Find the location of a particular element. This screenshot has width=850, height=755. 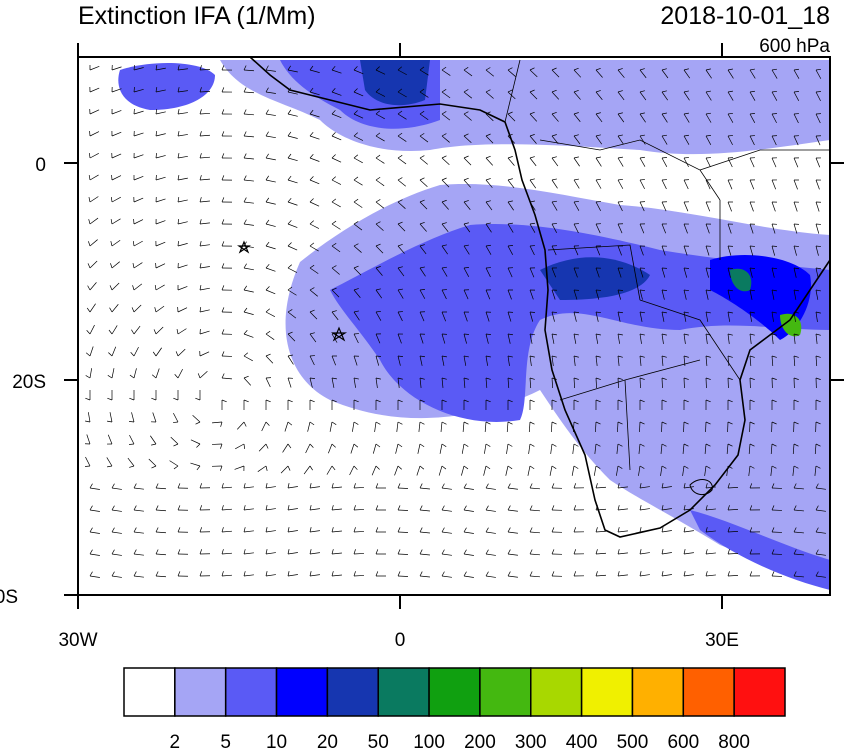

colorbar-label: 500 is located at coordinates (633, 741).